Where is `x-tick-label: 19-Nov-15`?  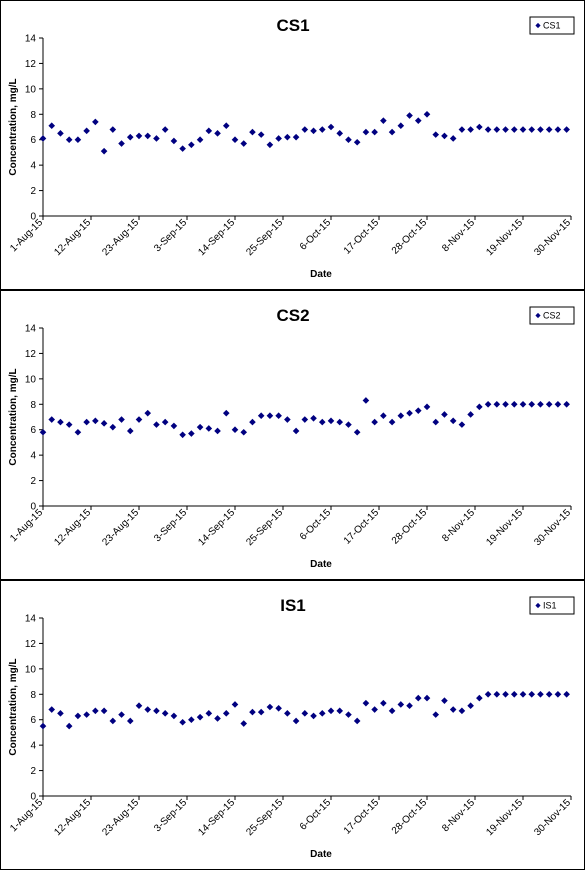 x-tick-label: 19-Nov-15 is located at coordinates (504, 817).